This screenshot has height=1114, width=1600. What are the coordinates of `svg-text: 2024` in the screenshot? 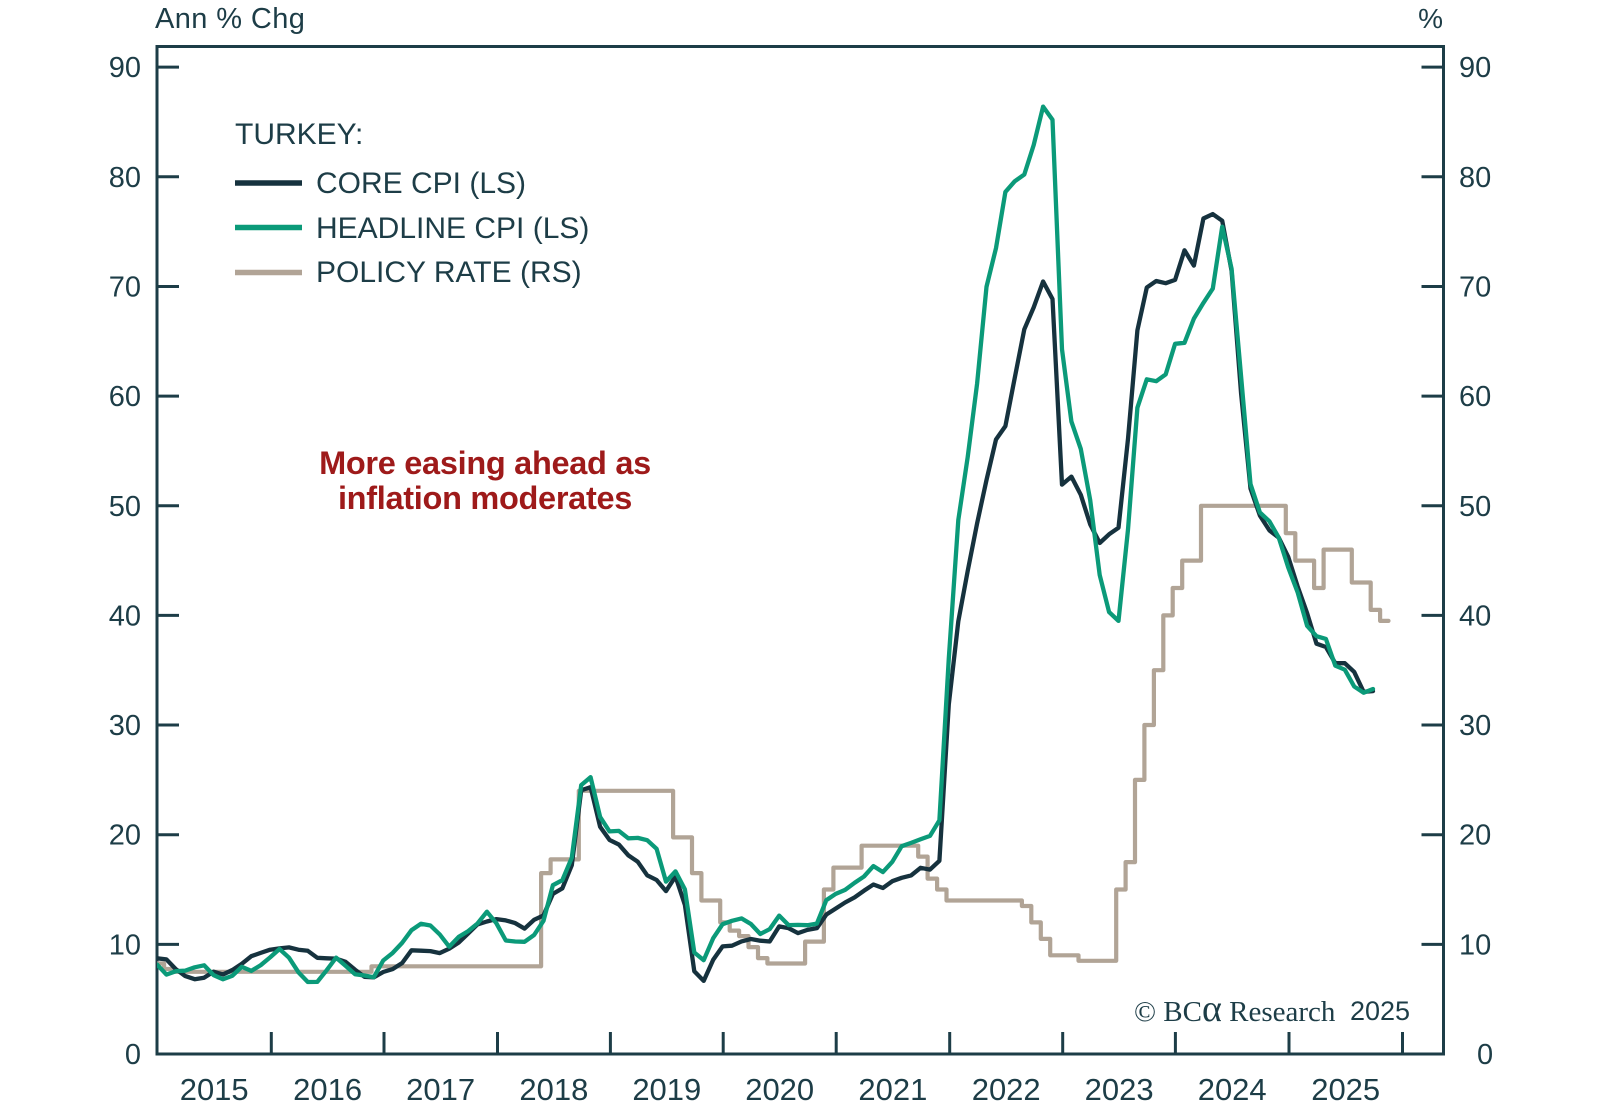 It's located at (1232, 1089).